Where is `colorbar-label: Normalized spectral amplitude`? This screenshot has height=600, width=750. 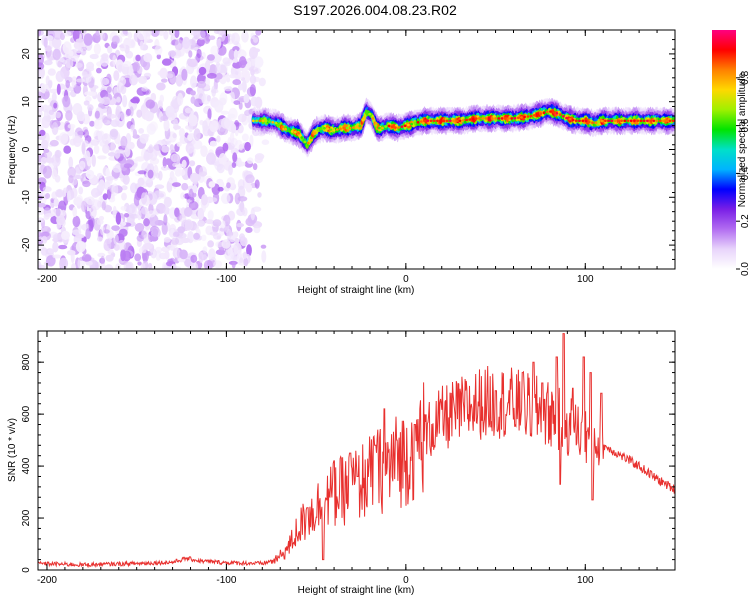
colorbar-label: Normalized spectral amplitude is located at coordinates (742, 139).